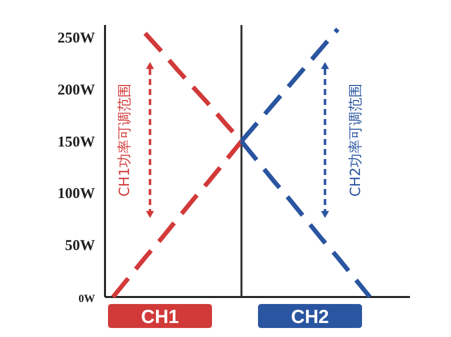 The image size is (451, 337). I want to click on text: CH1, so click(160, 317).